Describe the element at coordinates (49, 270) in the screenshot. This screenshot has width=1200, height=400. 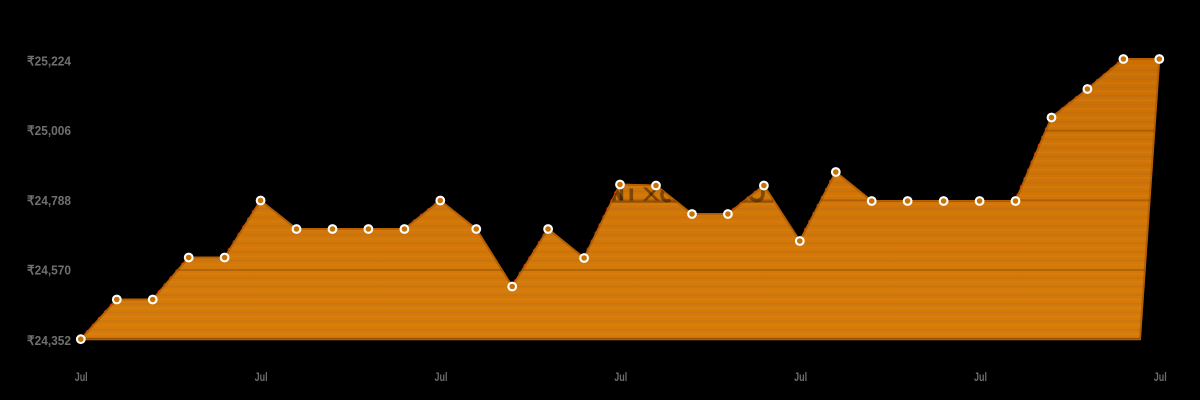
I see `svg-text: ₹24,570` at that location.